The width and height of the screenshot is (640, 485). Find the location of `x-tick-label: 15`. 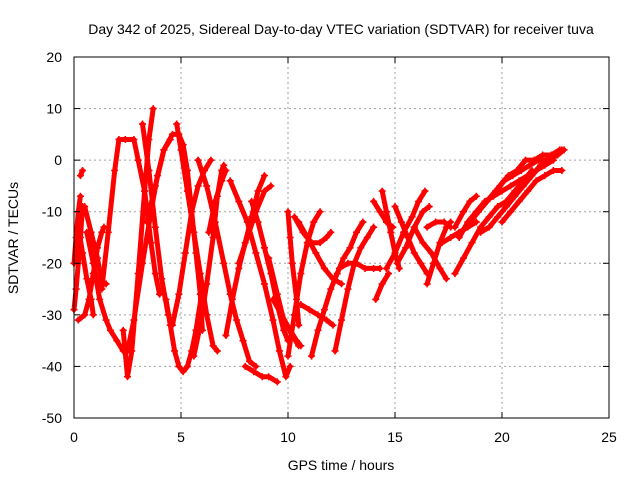

x-tick-label: 15 is located at coordinates (395, 437).